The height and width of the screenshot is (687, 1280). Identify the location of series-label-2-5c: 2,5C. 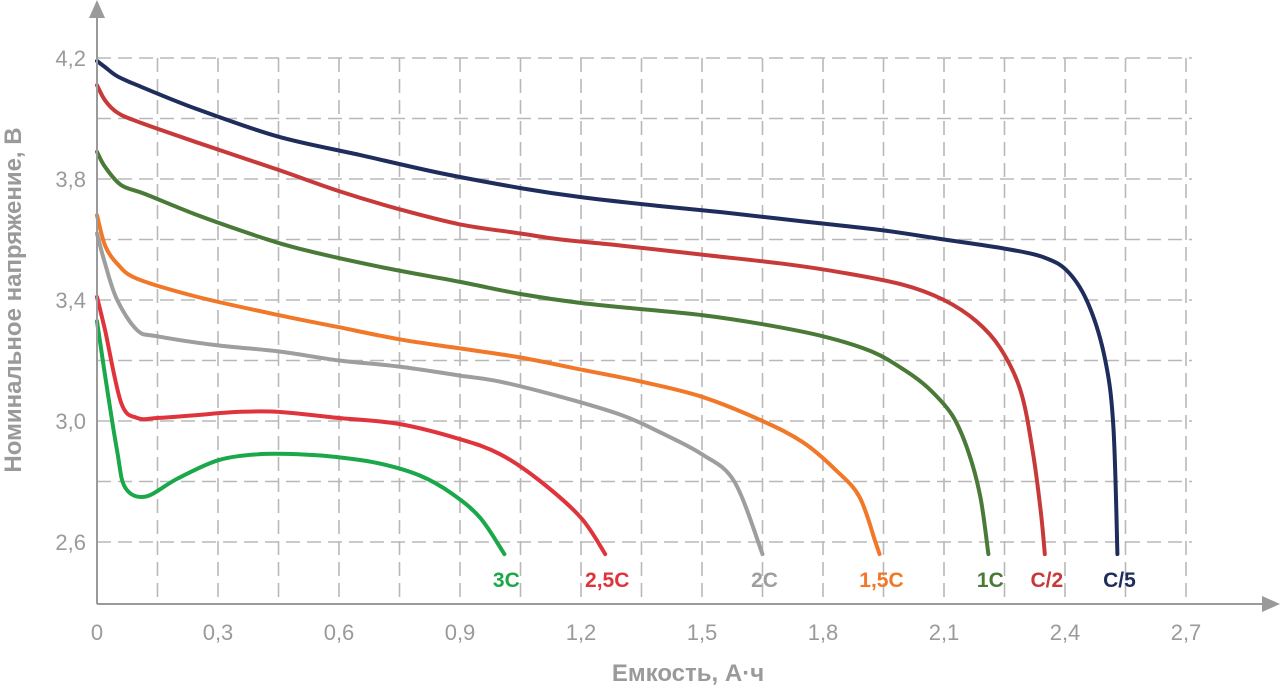
(607, 580).